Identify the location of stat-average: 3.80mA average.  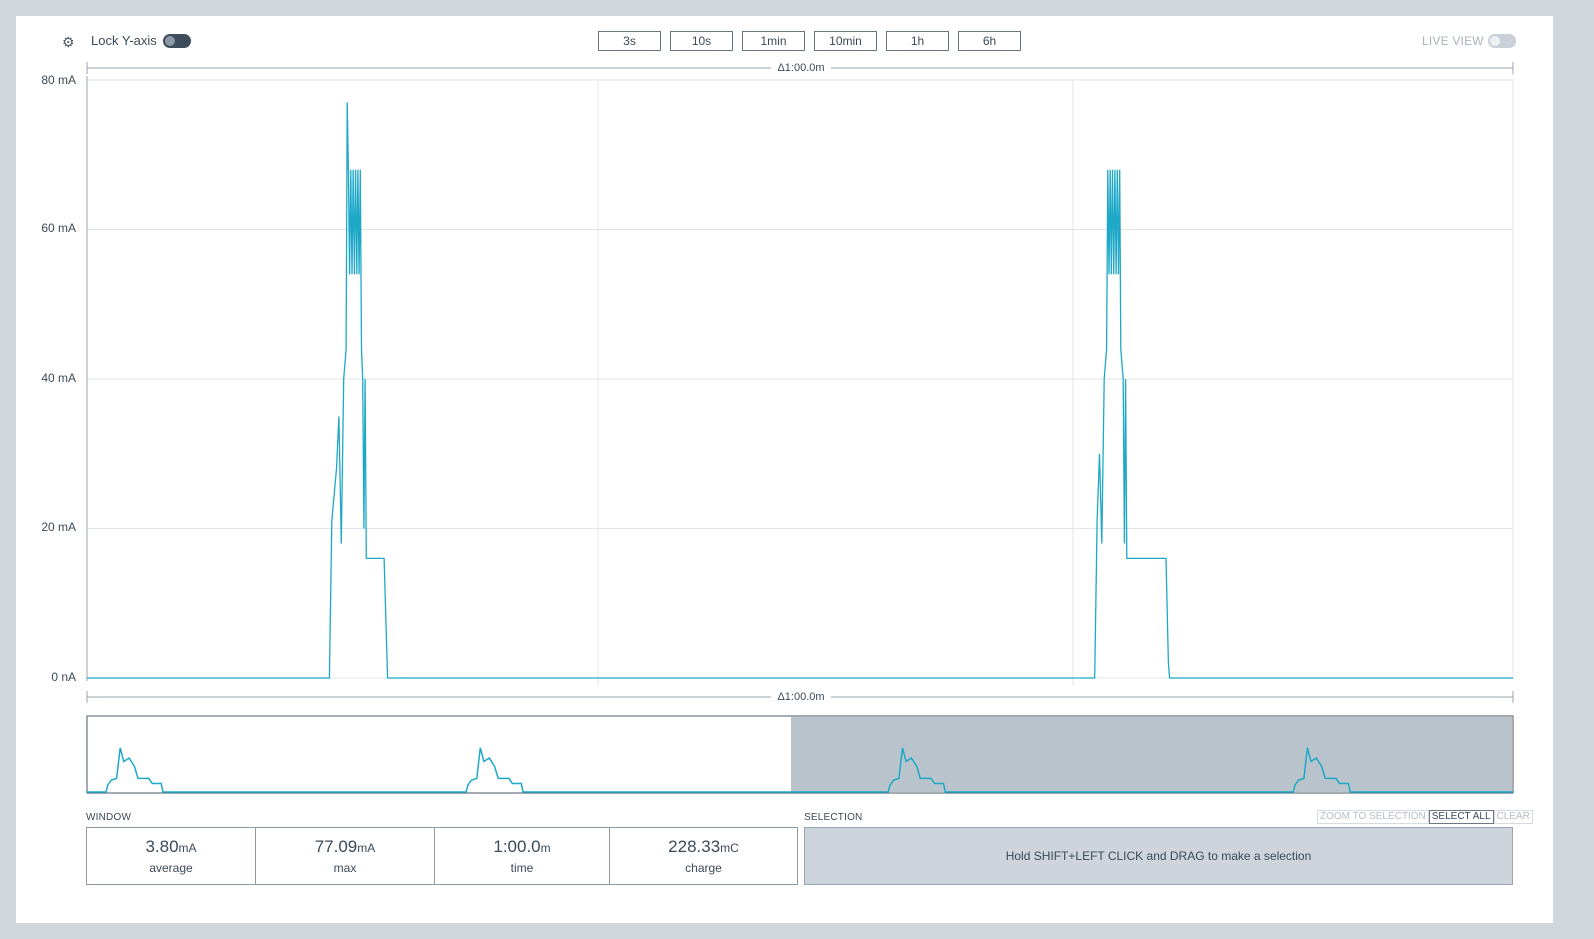
(171, 856).